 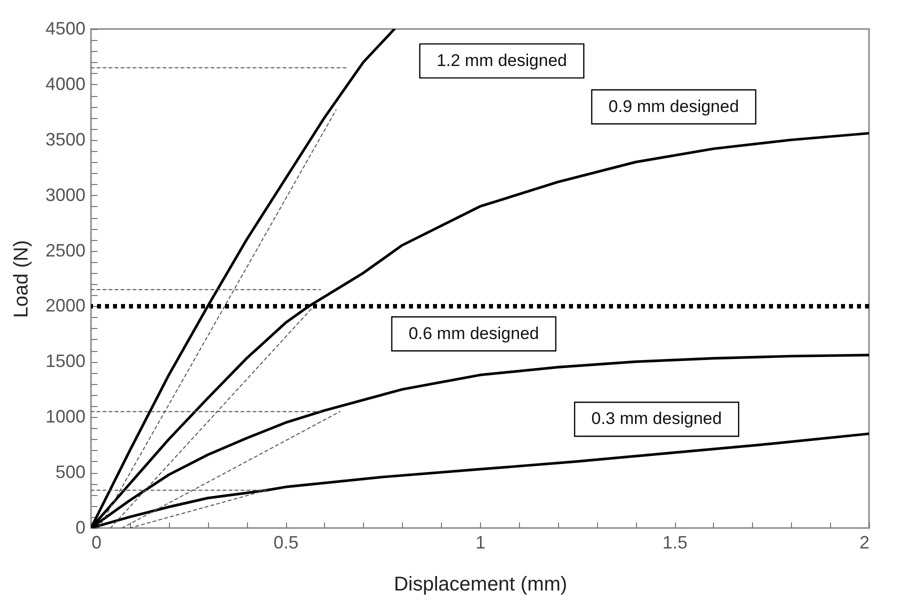 What do you see at coordinates (501, 60) in the screenshot?
I see `annotation: 1.2 mm designed` at bounding box center [501, 60].